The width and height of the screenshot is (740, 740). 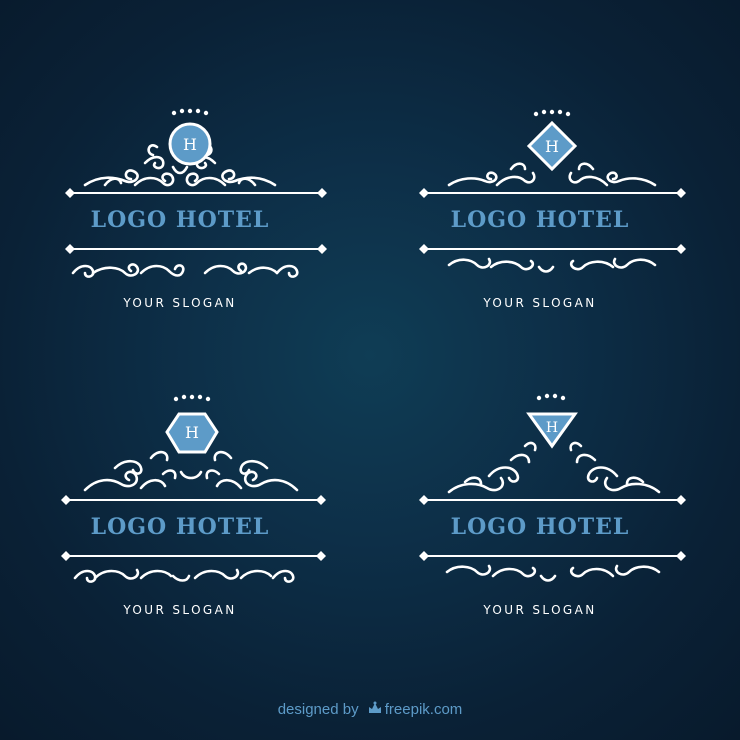 I want to click on credit-line: designed by freepik.com, so click(x=370, y=710).